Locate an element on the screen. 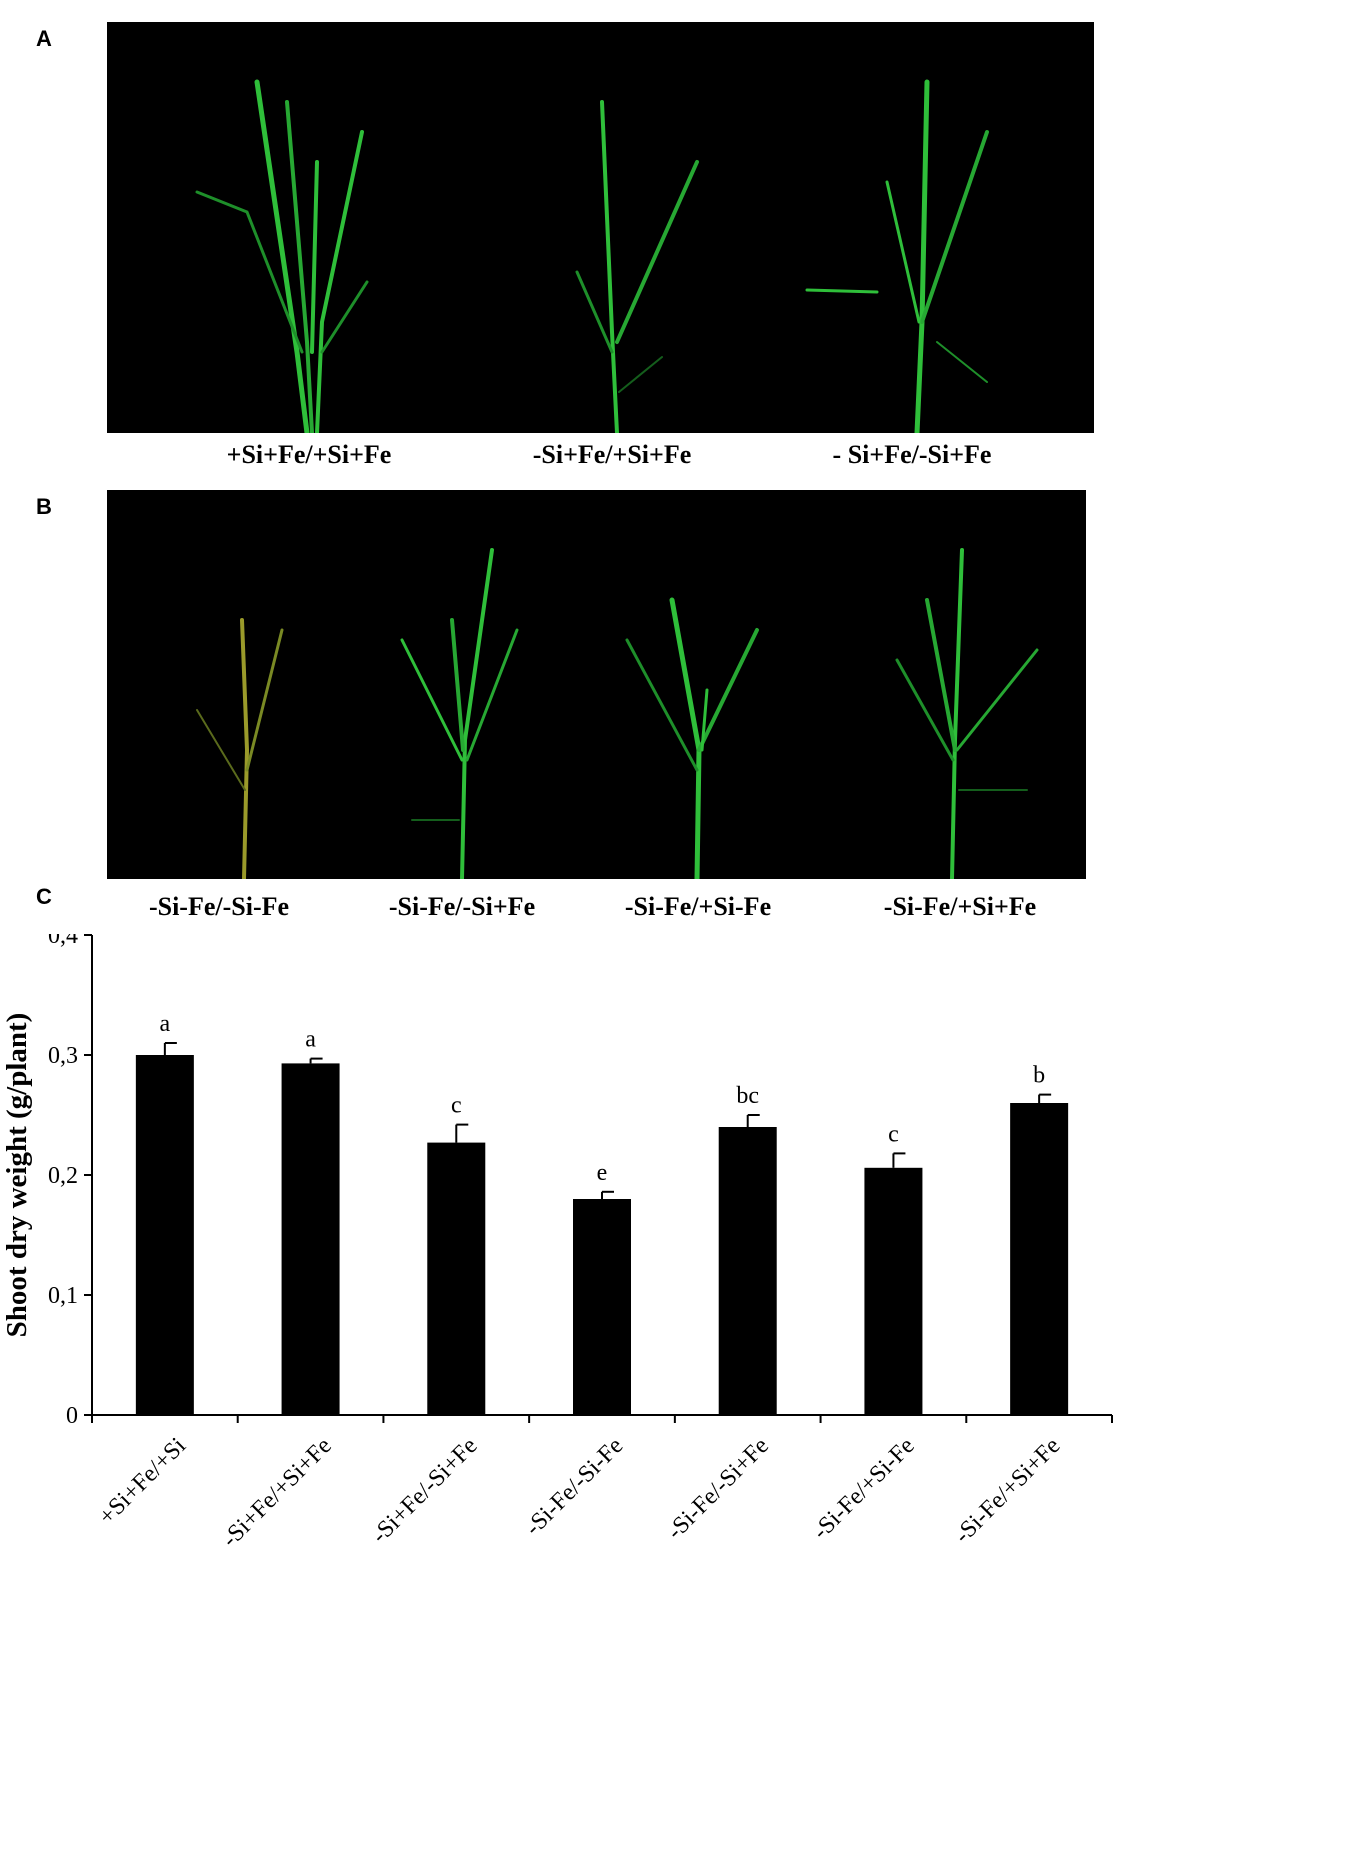 Image resolution: width=1358 pixels, height=1873 pixels. y-tick-label: 0,4 is located at coordinates (63, 941).